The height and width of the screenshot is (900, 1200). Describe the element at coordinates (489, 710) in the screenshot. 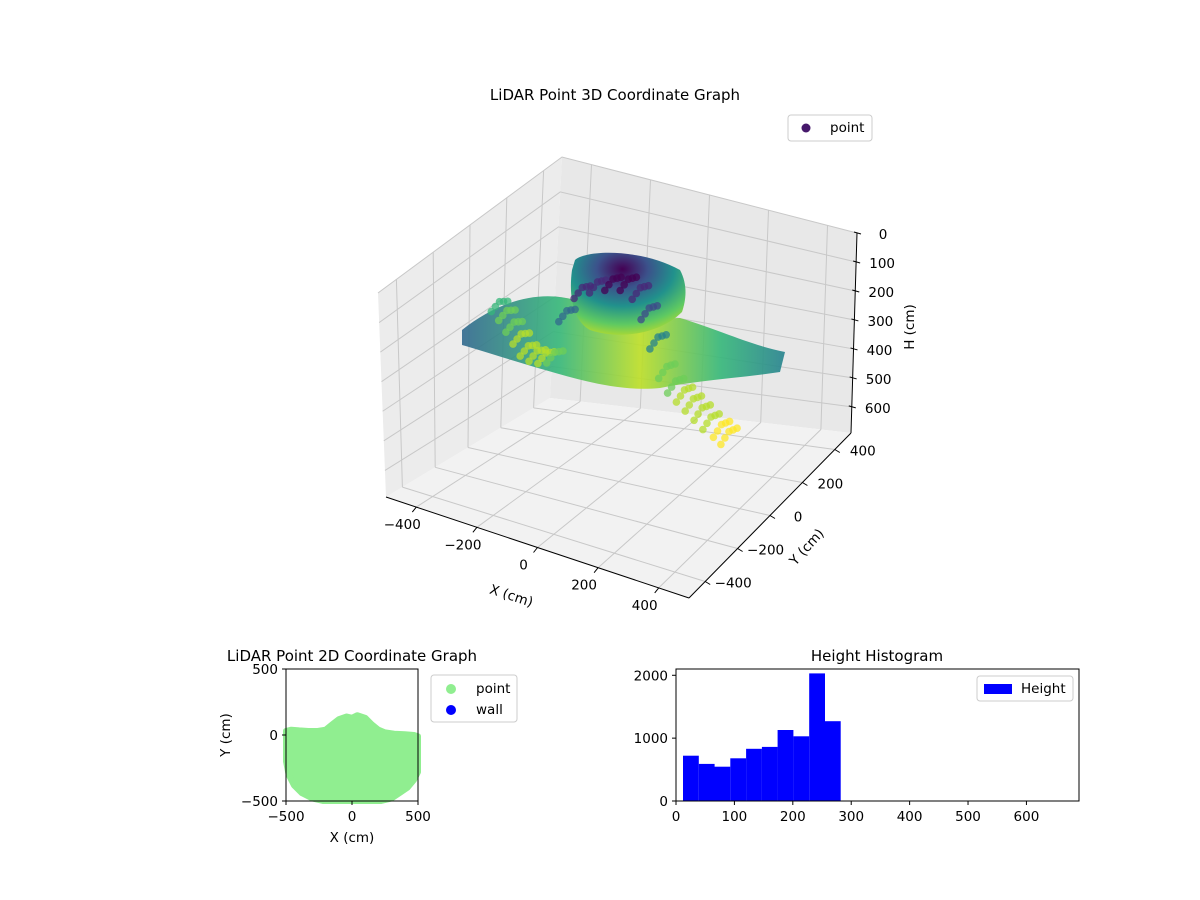

I see `legend-2d-label-wall: wall` at that location.